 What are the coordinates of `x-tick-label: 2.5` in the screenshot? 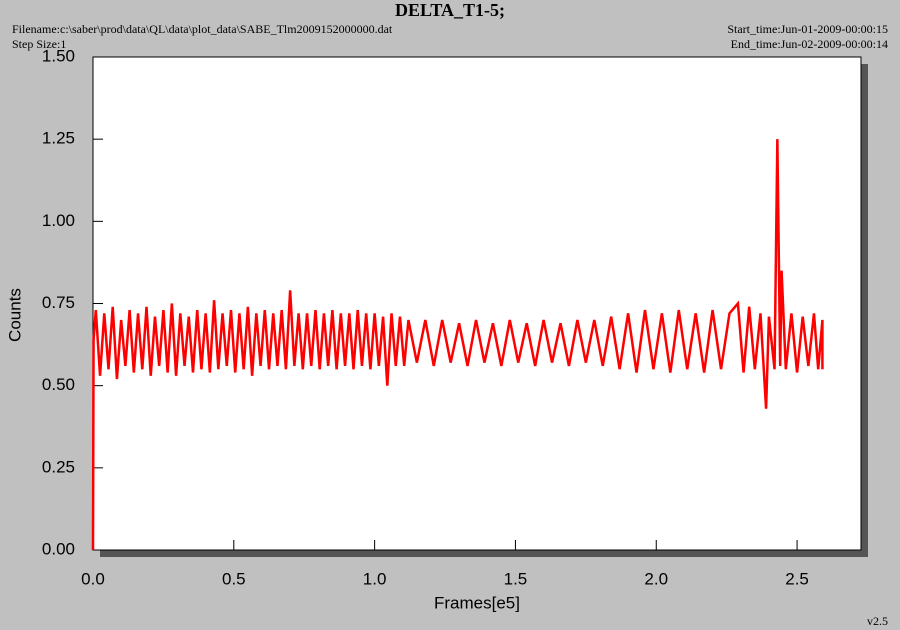 It's located at (797, 578).